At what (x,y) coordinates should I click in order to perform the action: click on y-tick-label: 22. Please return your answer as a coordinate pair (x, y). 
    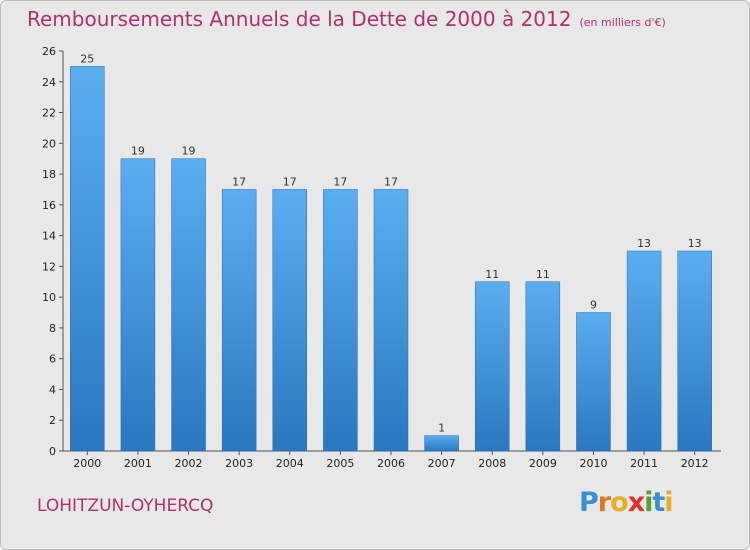
    Looking at the image, I should click on (49, 113).